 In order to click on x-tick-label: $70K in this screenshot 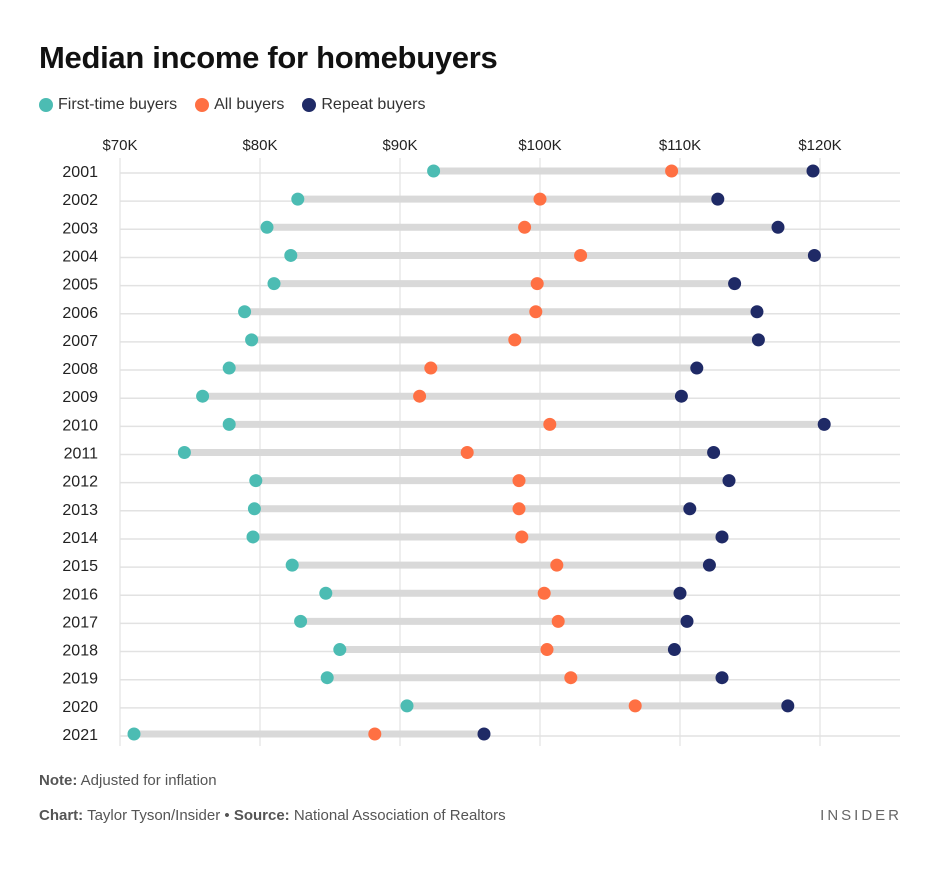, I will do `click(119, 145)`.